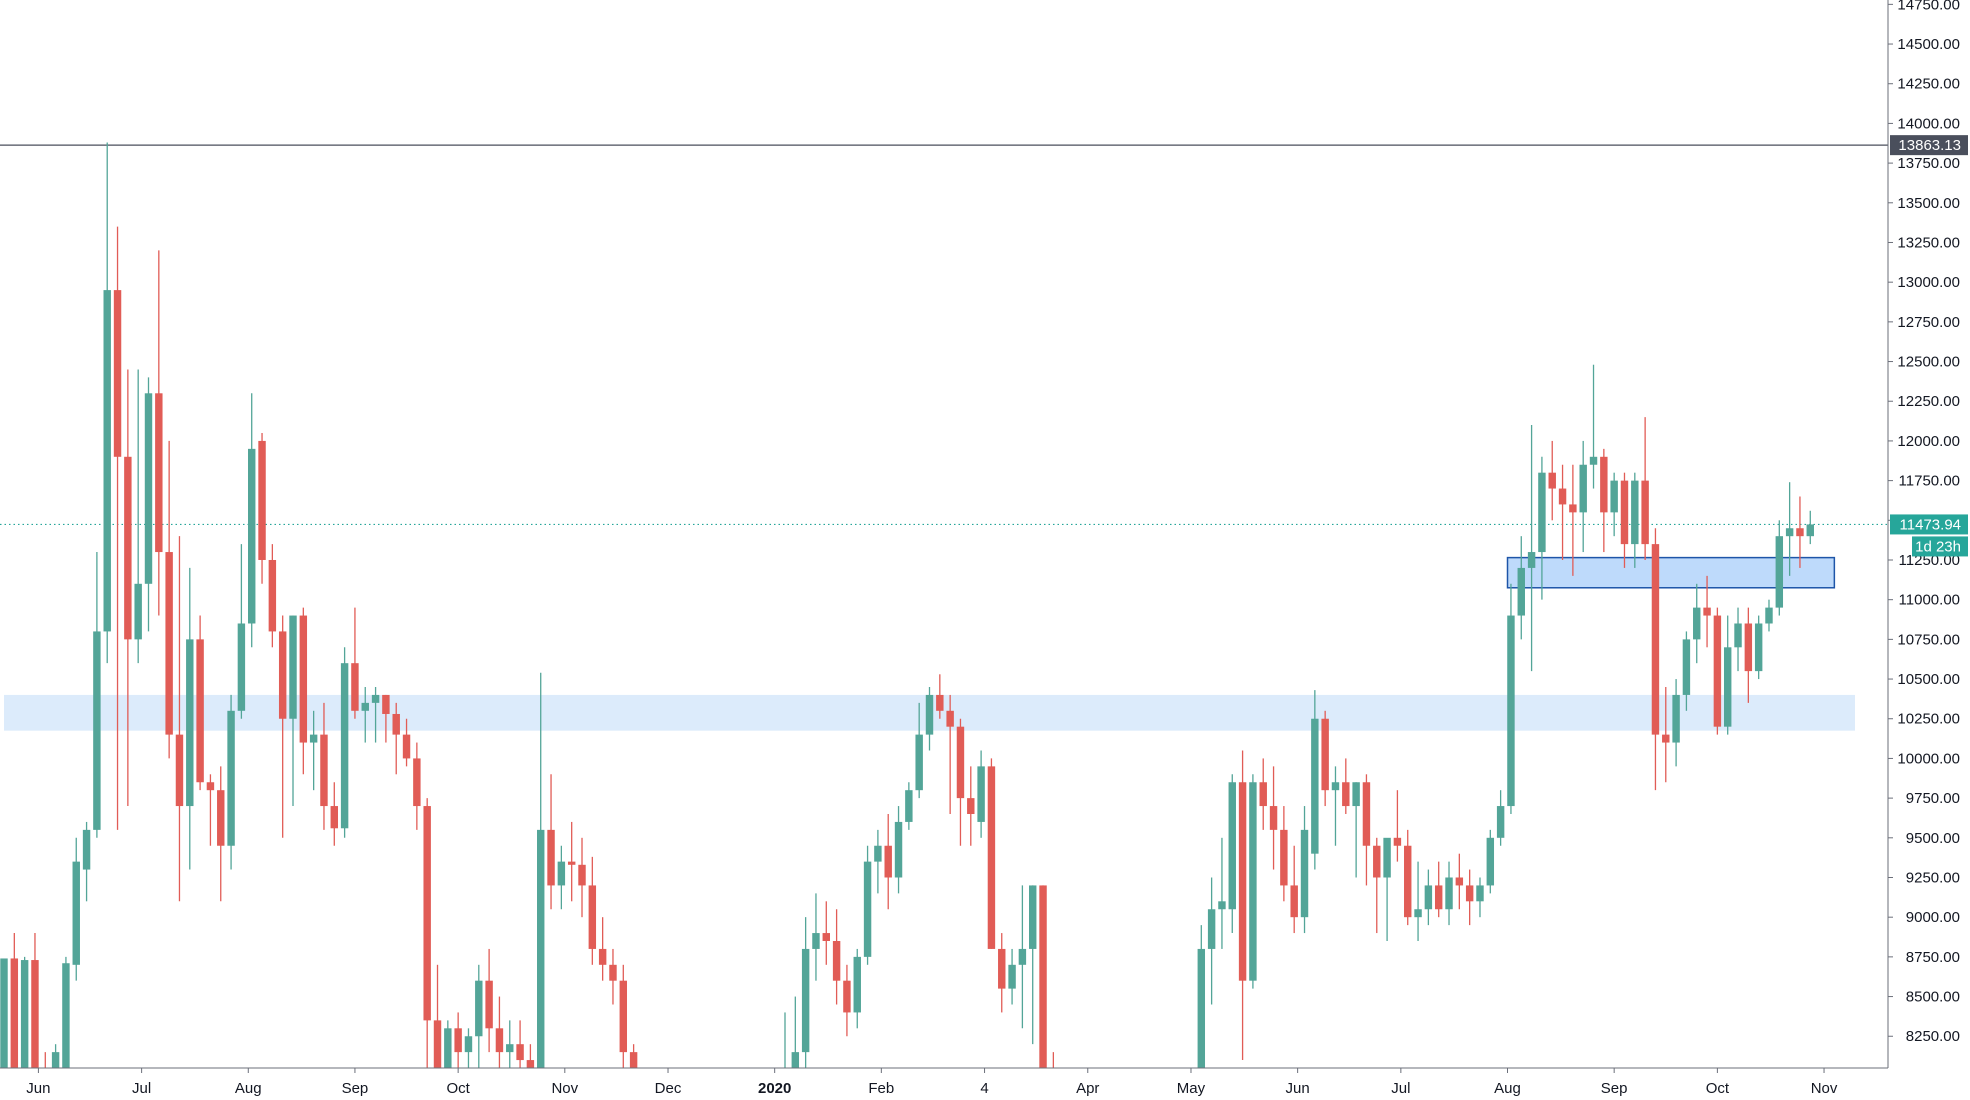 The width and height of the screenshot is (1970, 1100). I want to click on price-tags: 13863.13 11473.94 1d 23h, so click(1929, 346).